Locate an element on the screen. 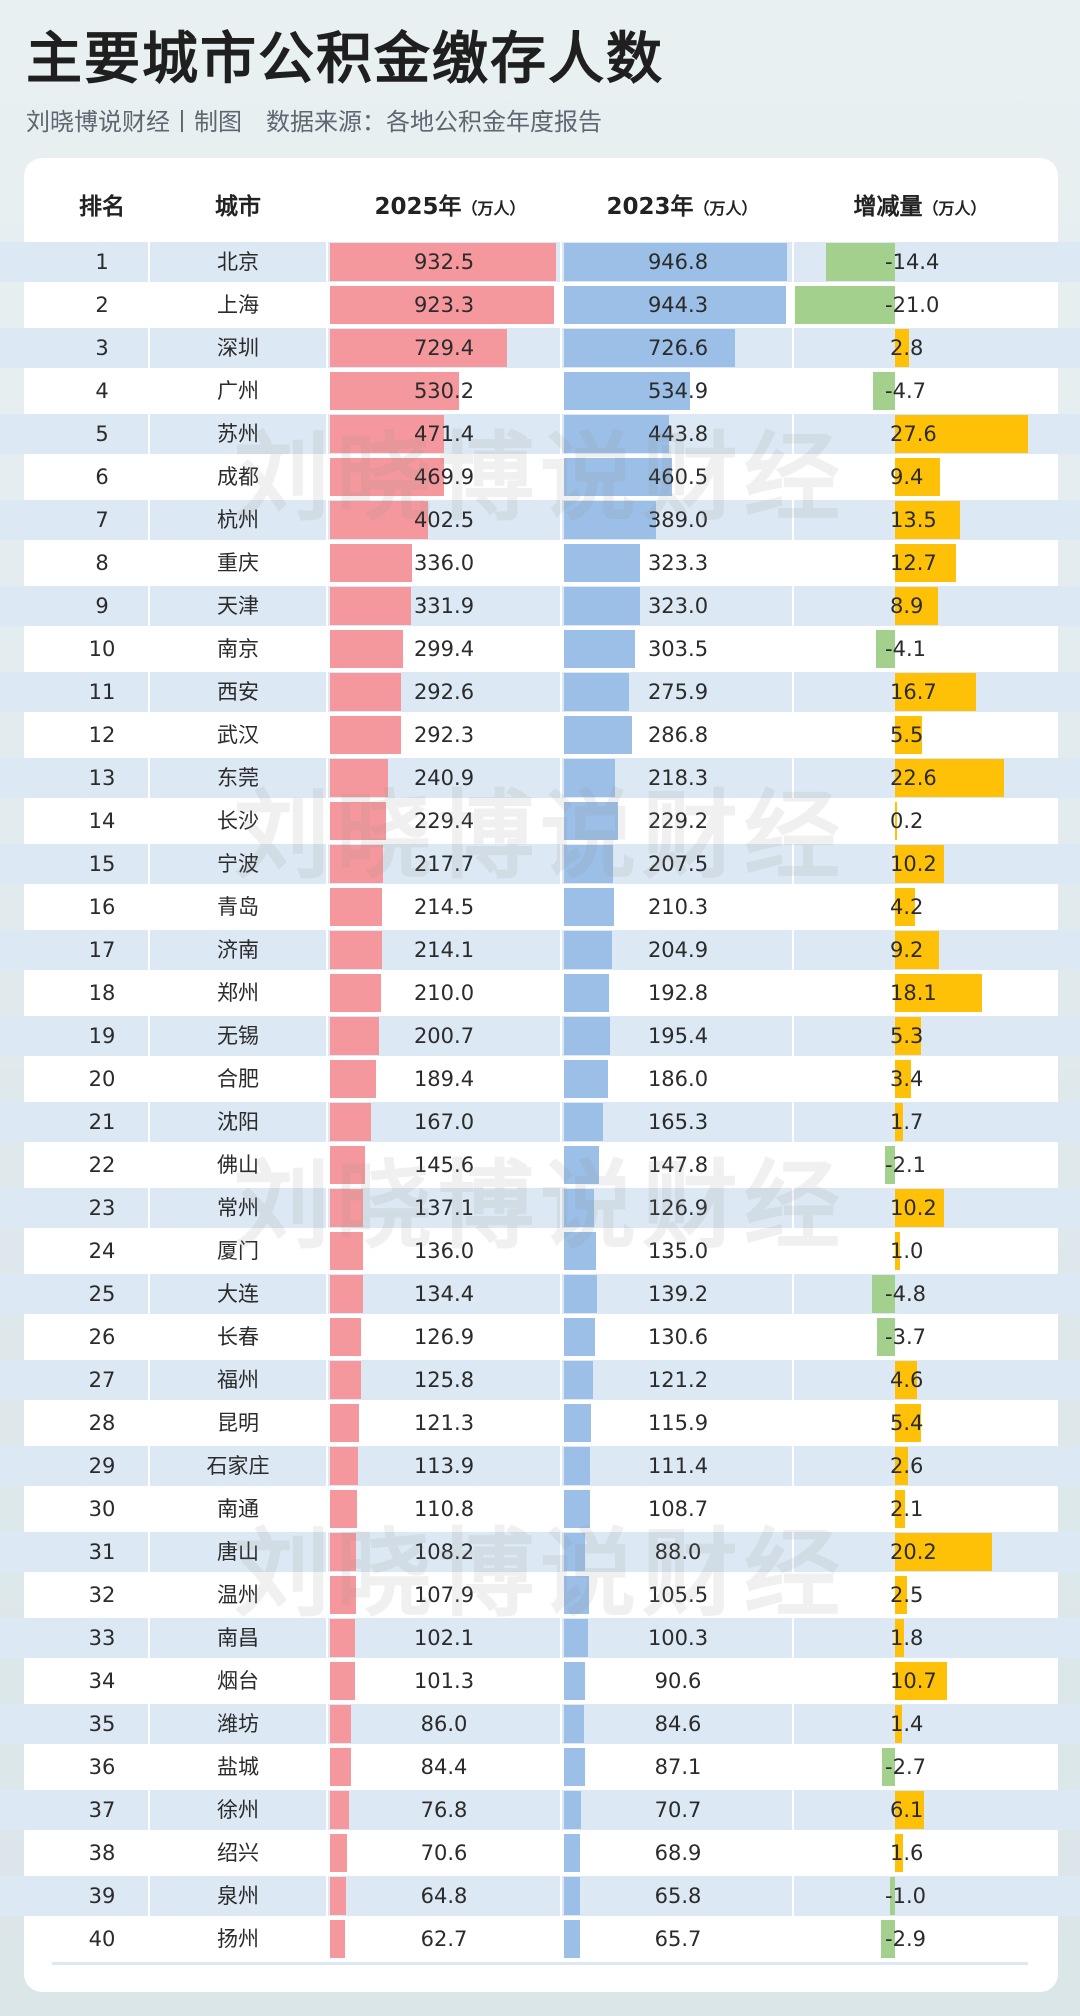 The width and height of the screenshot is (1080, 2016). value-2023: 443.8 is located at coordinates (678, 434).